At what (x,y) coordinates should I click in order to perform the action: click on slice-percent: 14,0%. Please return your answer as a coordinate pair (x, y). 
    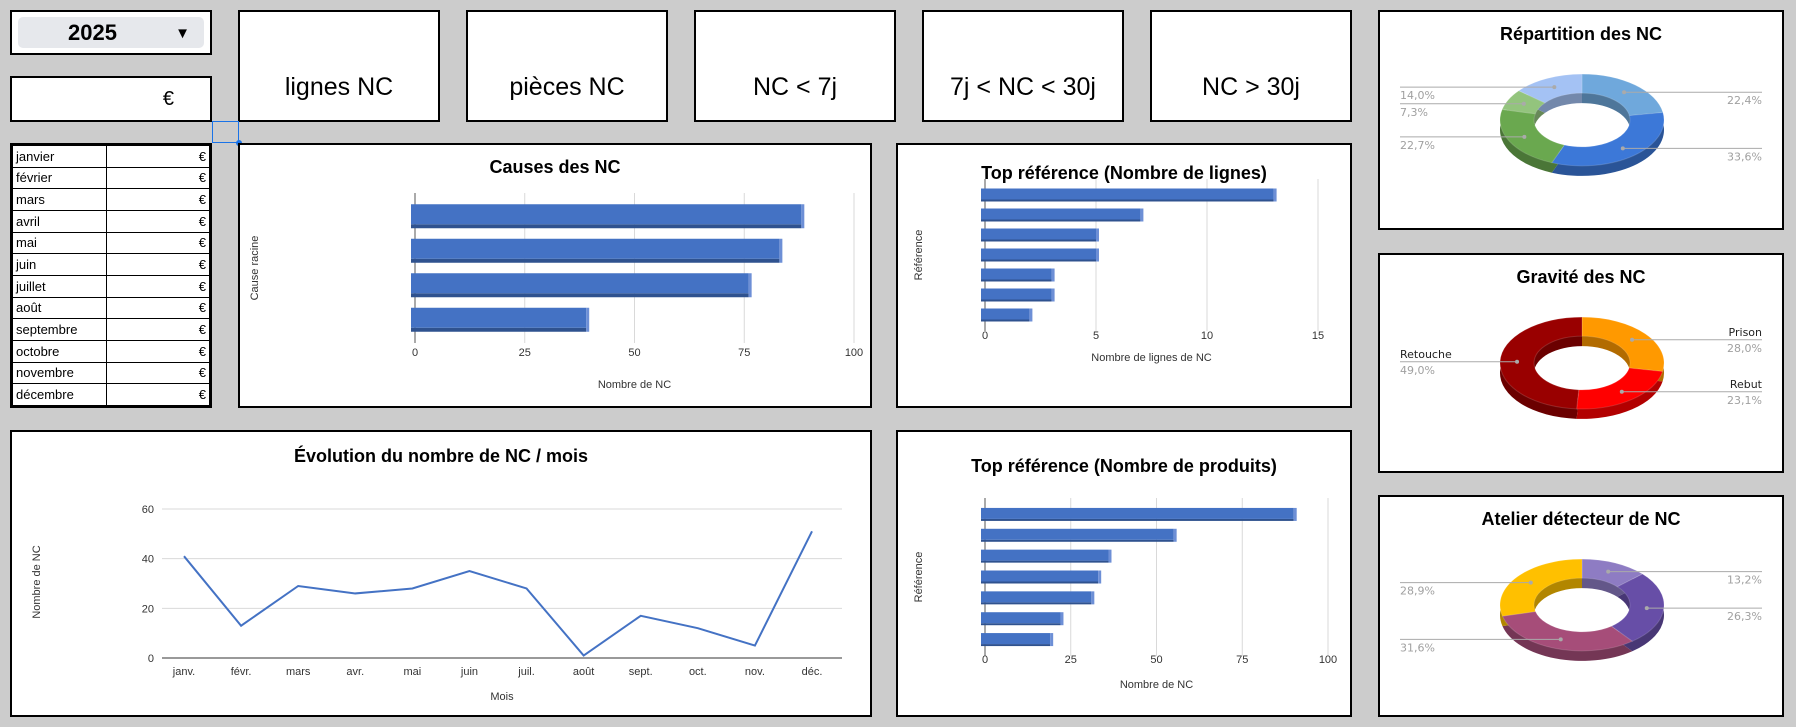
    Looking at the image, I should click on (1417, 95).